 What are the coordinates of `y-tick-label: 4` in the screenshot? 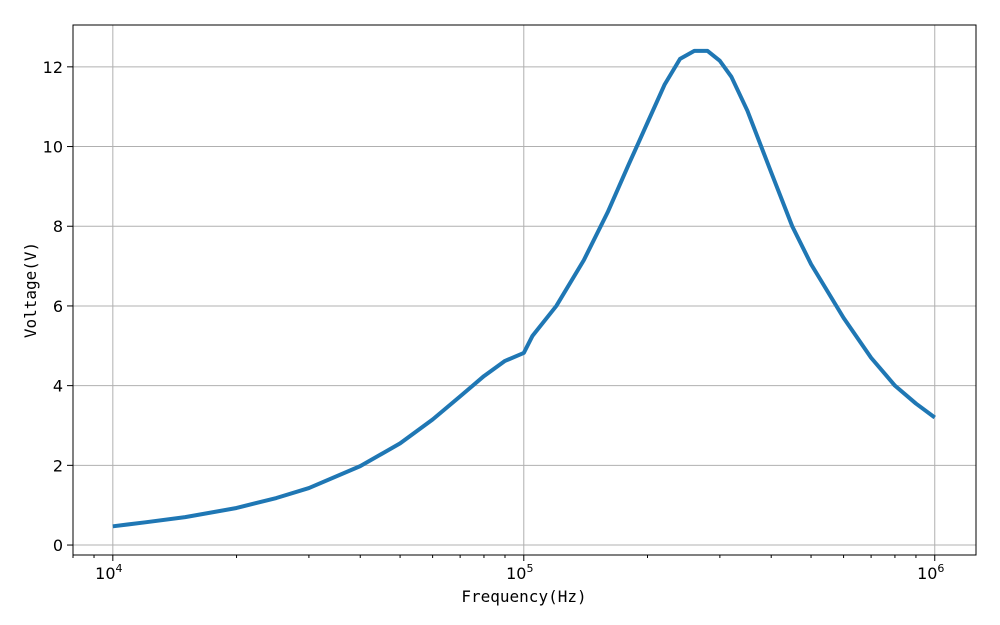 It's located at (58, 386).